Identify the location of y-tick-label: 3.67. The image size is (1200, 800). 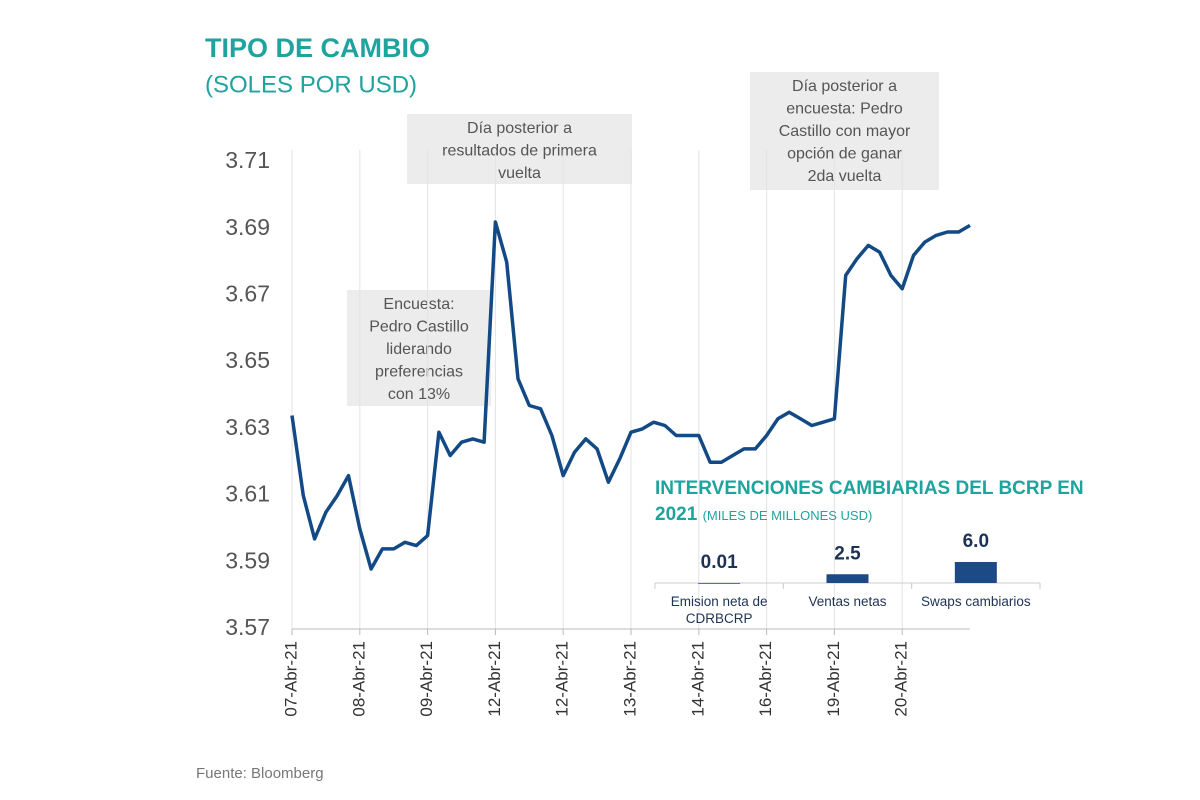
(247, 294).